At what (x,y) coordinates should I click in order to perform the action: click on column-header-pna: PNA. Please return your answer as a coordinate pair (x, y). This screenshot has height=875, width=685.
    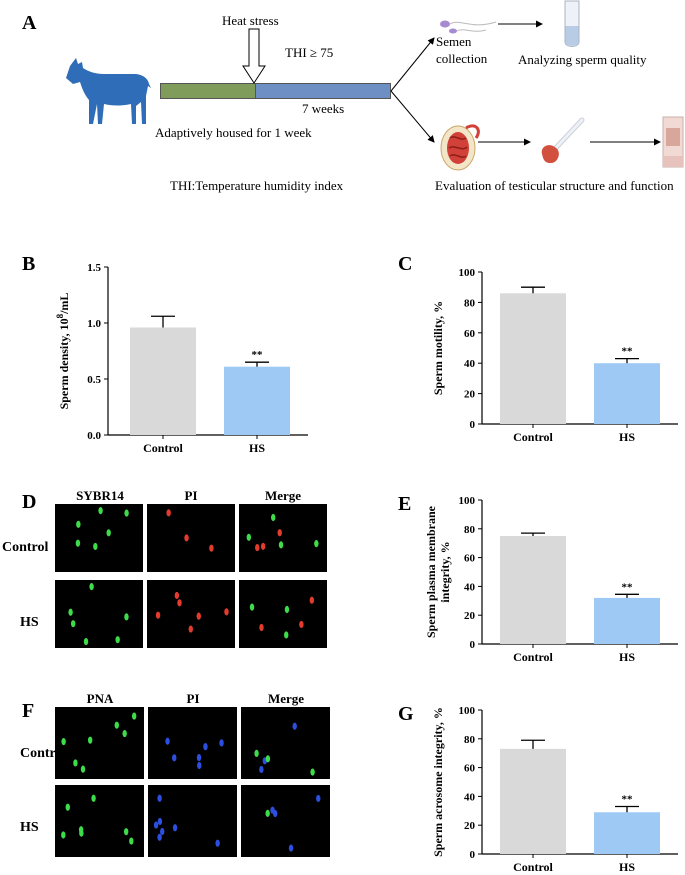
    Looking at the image, I should click on (100, 698).